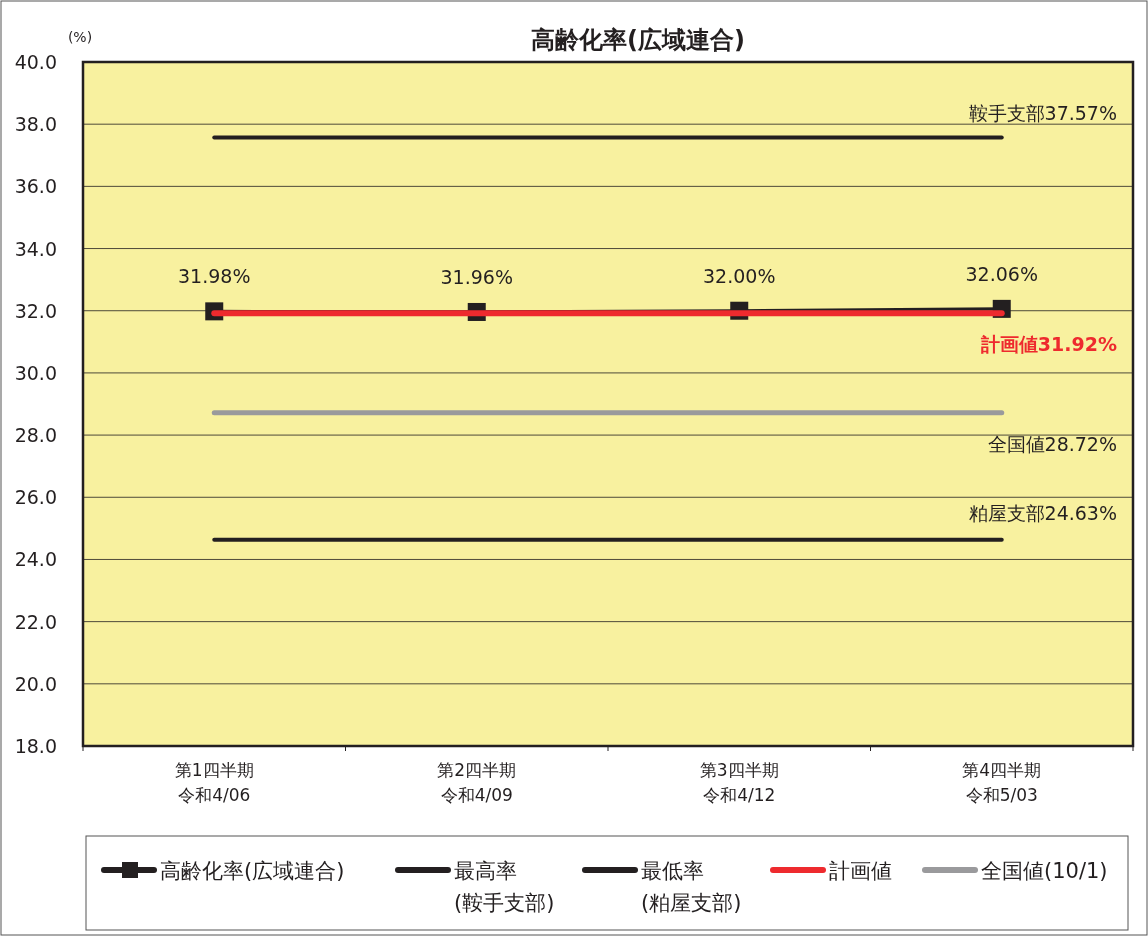 The height and width of the screenshot is (936, 1148). What do you see at coordinates (1002, 782) in the screenshot?
I see `x-tick-label: 第4四半期令和5/03` at bounding box center [1002, 782].